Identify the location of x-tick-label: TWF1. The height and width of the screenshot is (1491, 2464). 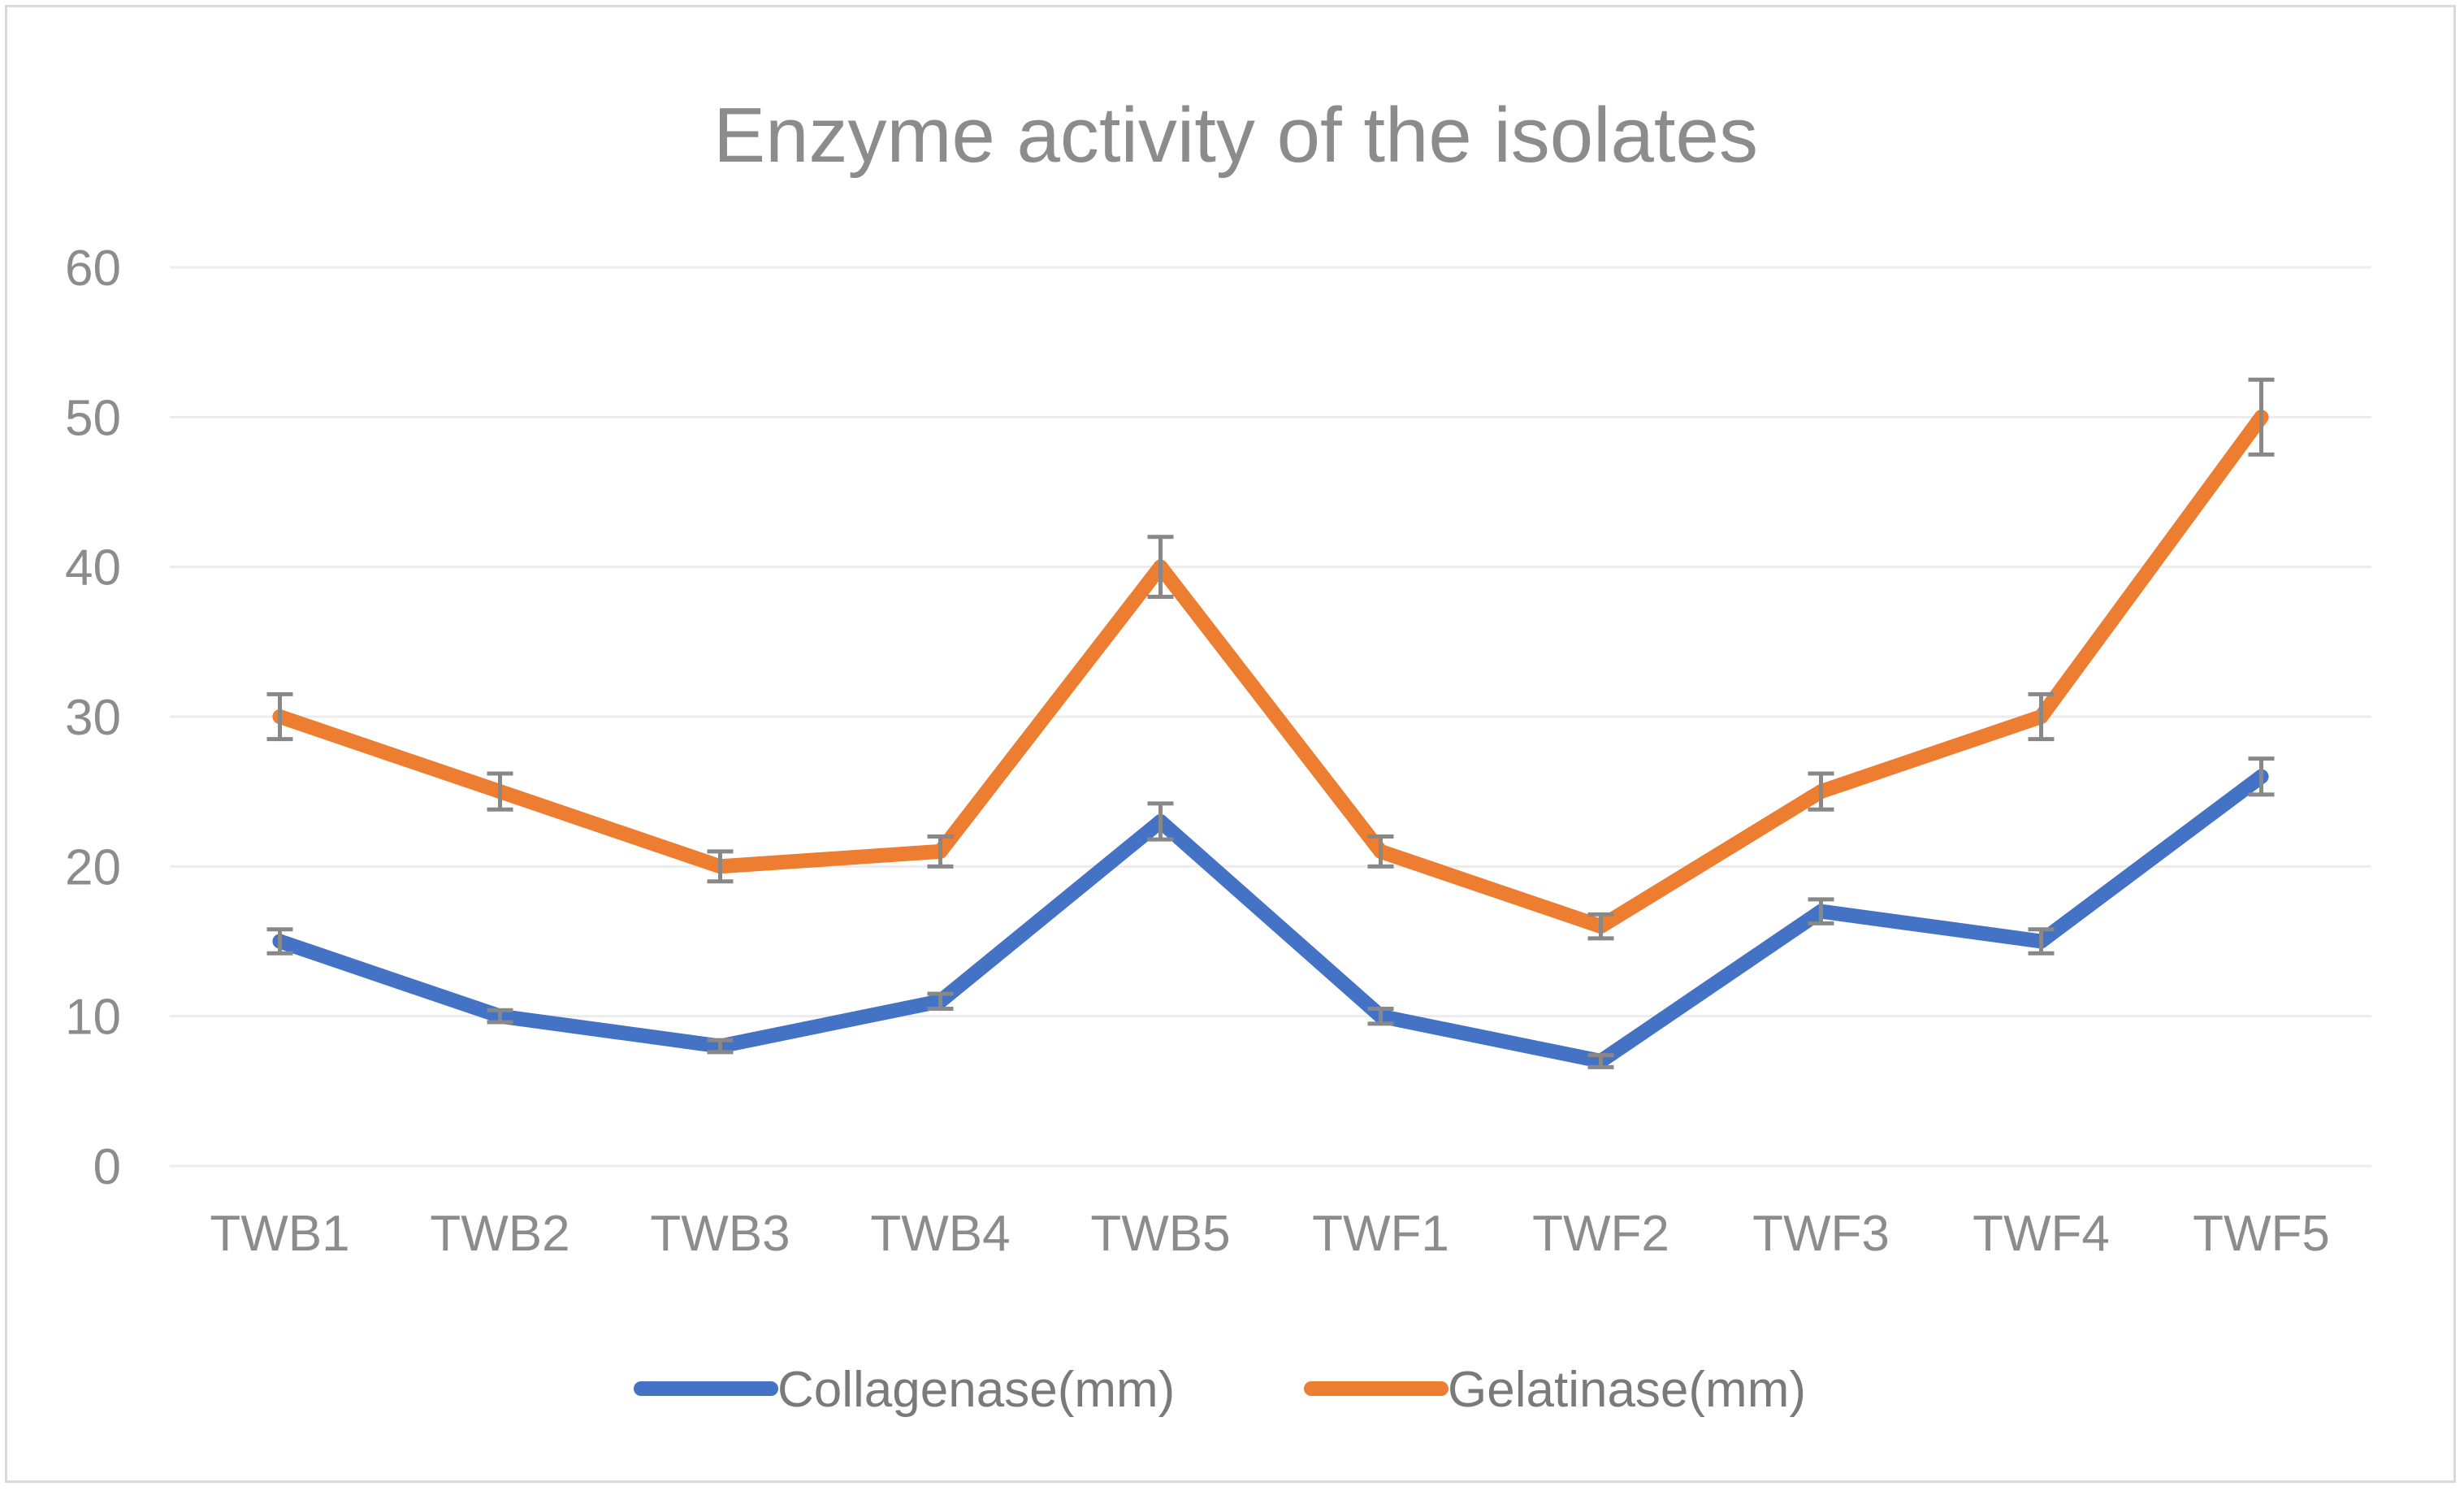
(1380, 1234).